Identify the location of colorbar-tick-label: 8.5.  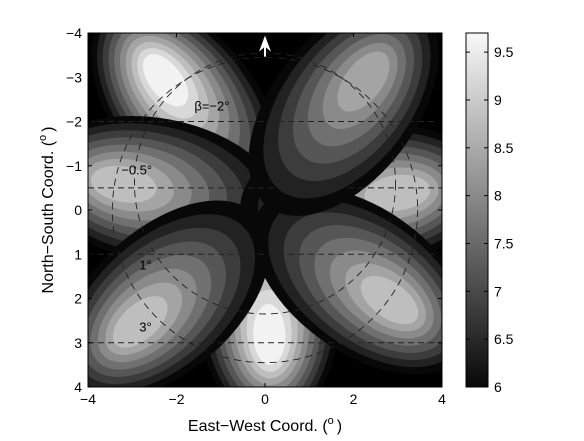
(504, 148).